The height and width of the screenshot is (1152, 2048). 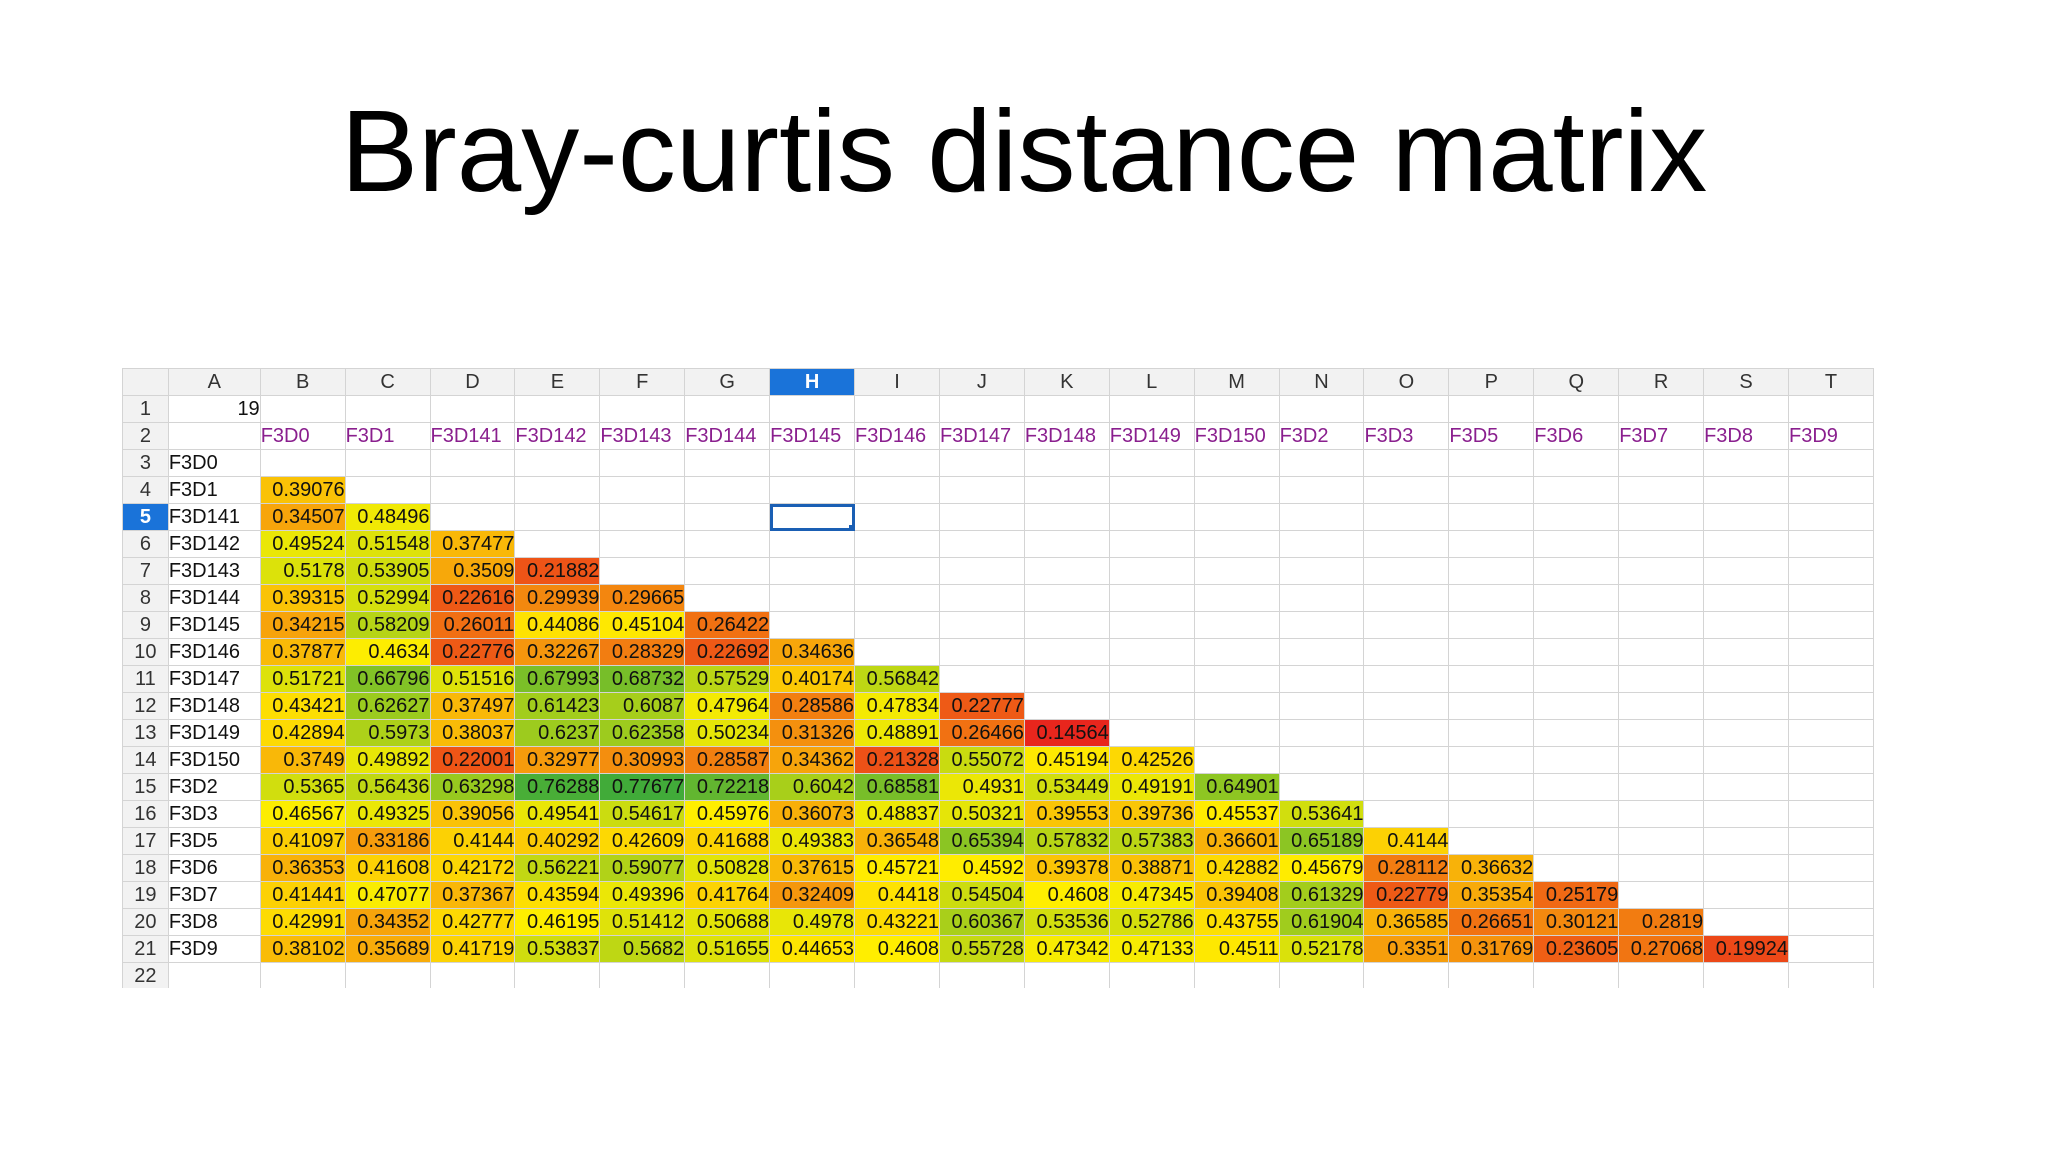 What do you see at coordinates (1066, 409) in the screenshot?
I see `cell-k1` at bounding box center [1066, 409].